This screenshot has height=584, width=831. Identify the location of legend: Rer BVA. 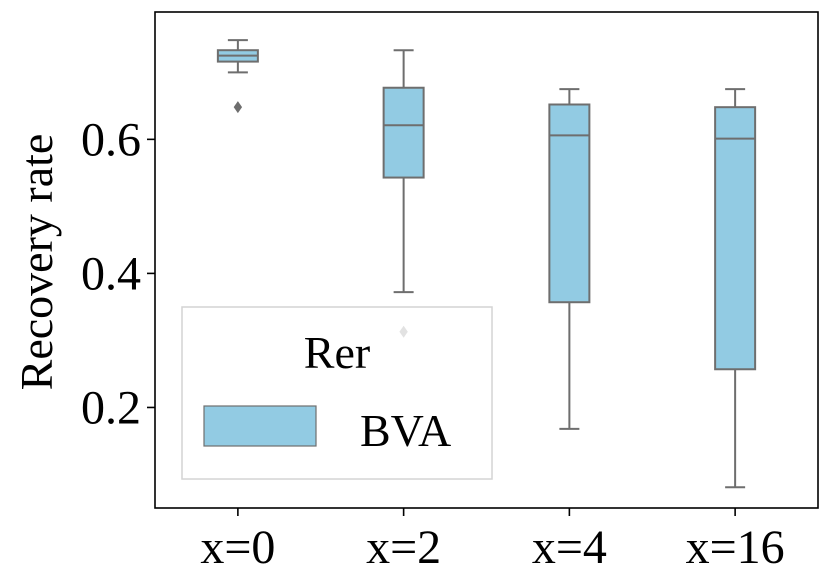
(337, 393).